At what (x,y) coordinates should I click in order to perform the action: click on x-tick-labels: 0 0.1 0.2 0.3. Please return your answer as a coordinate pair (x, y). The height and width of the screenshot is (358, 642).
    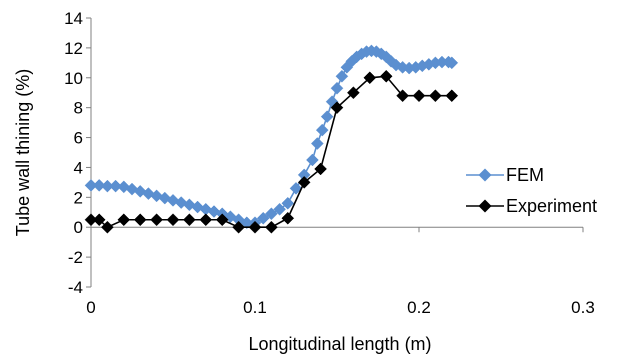
    Looking at the image, I should click on (340, 307).